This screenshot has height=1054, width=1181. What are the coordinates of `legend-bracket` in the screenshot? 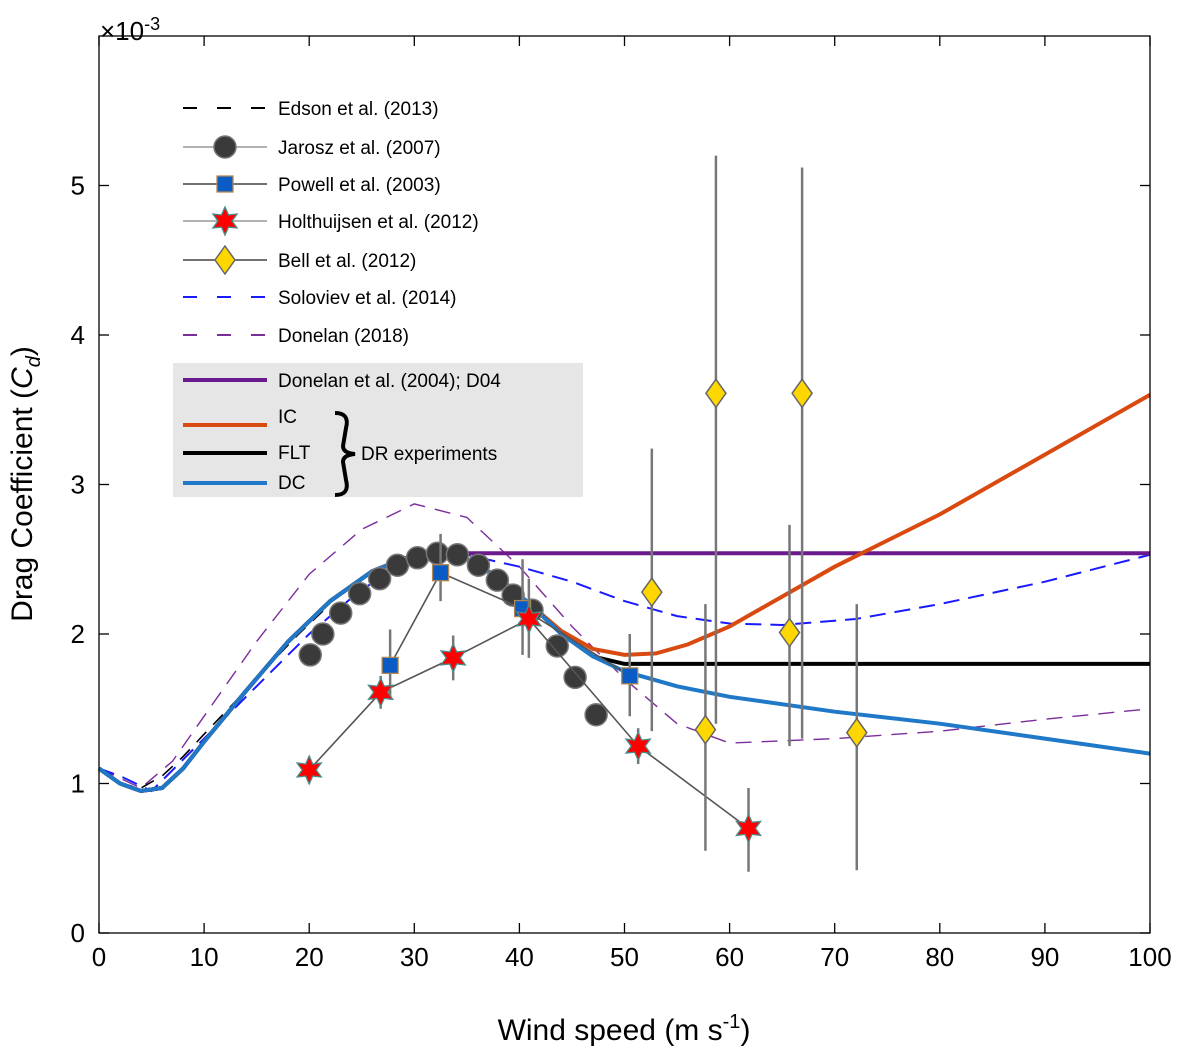 It's located at (345, 454).